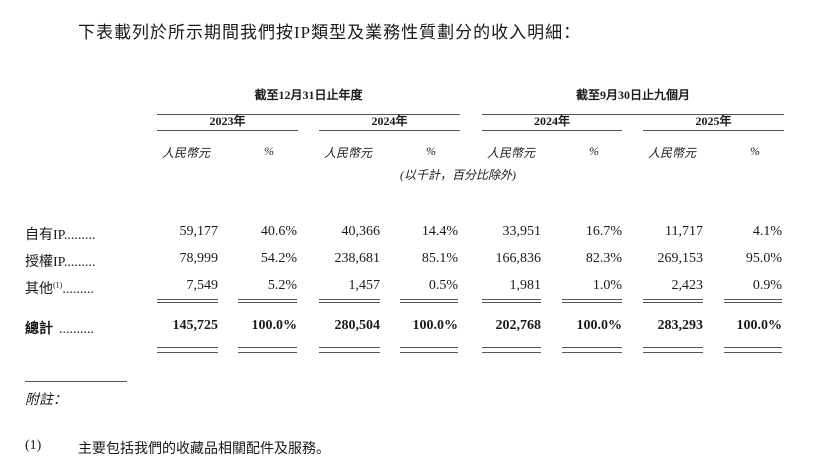 The image size is (832, 468). I want to click on table-cell: 85.1%, so click(439, 258).